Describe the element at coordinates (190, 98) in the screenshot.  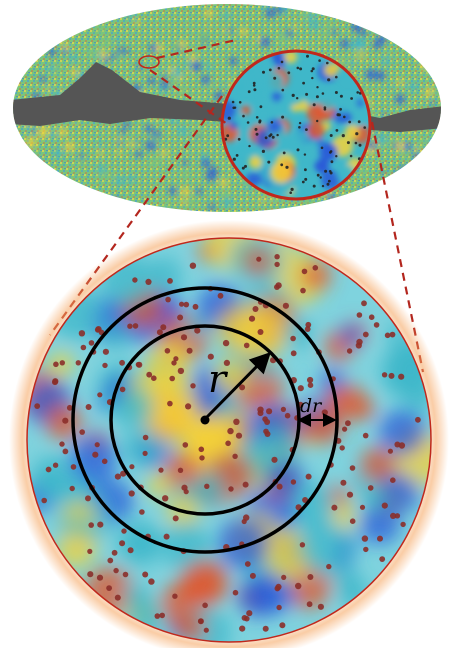
I see `connector-upper-left` at that location.